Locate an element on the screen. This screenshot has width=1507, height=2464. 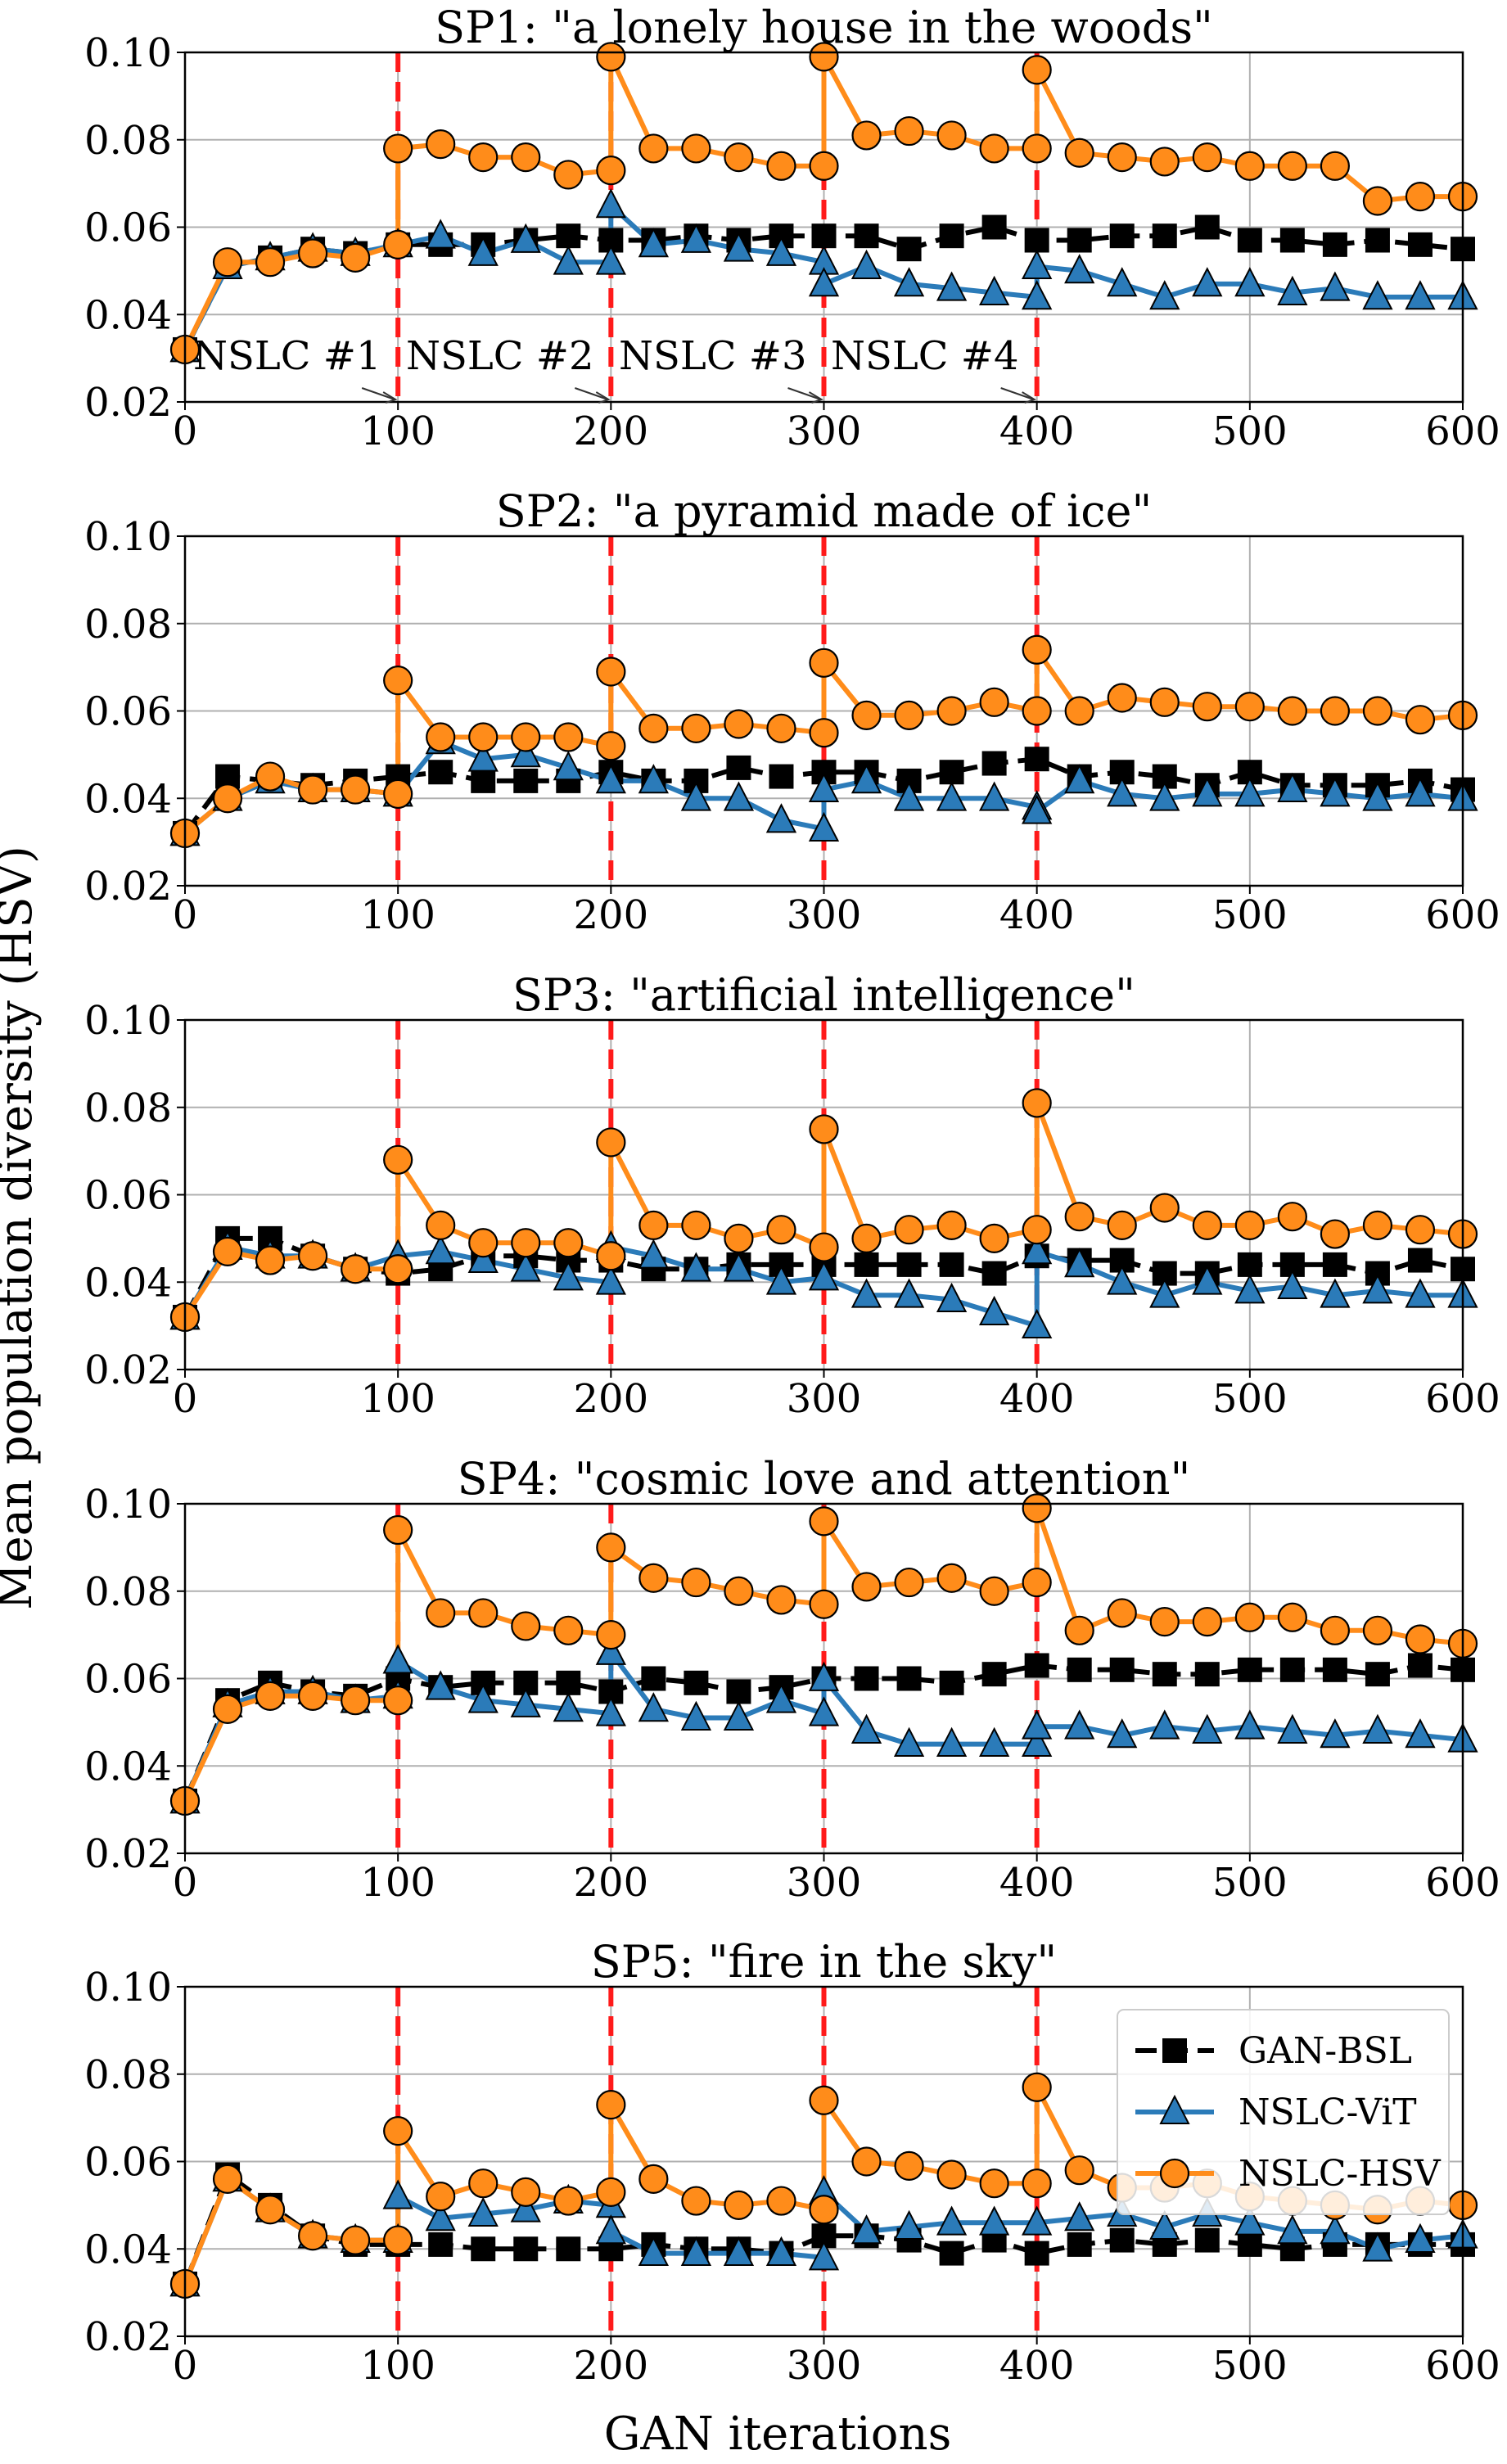
legend-marker is located at coordinates (1174, 2109).